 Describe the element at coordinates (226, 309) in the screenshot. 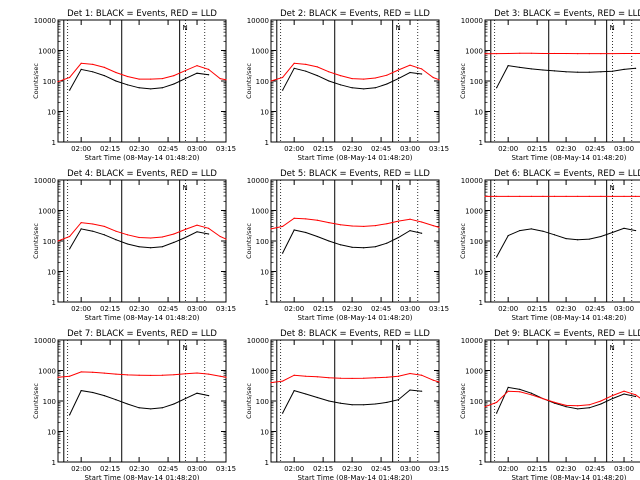

I see `x-tick-label: 03:15` at that location.